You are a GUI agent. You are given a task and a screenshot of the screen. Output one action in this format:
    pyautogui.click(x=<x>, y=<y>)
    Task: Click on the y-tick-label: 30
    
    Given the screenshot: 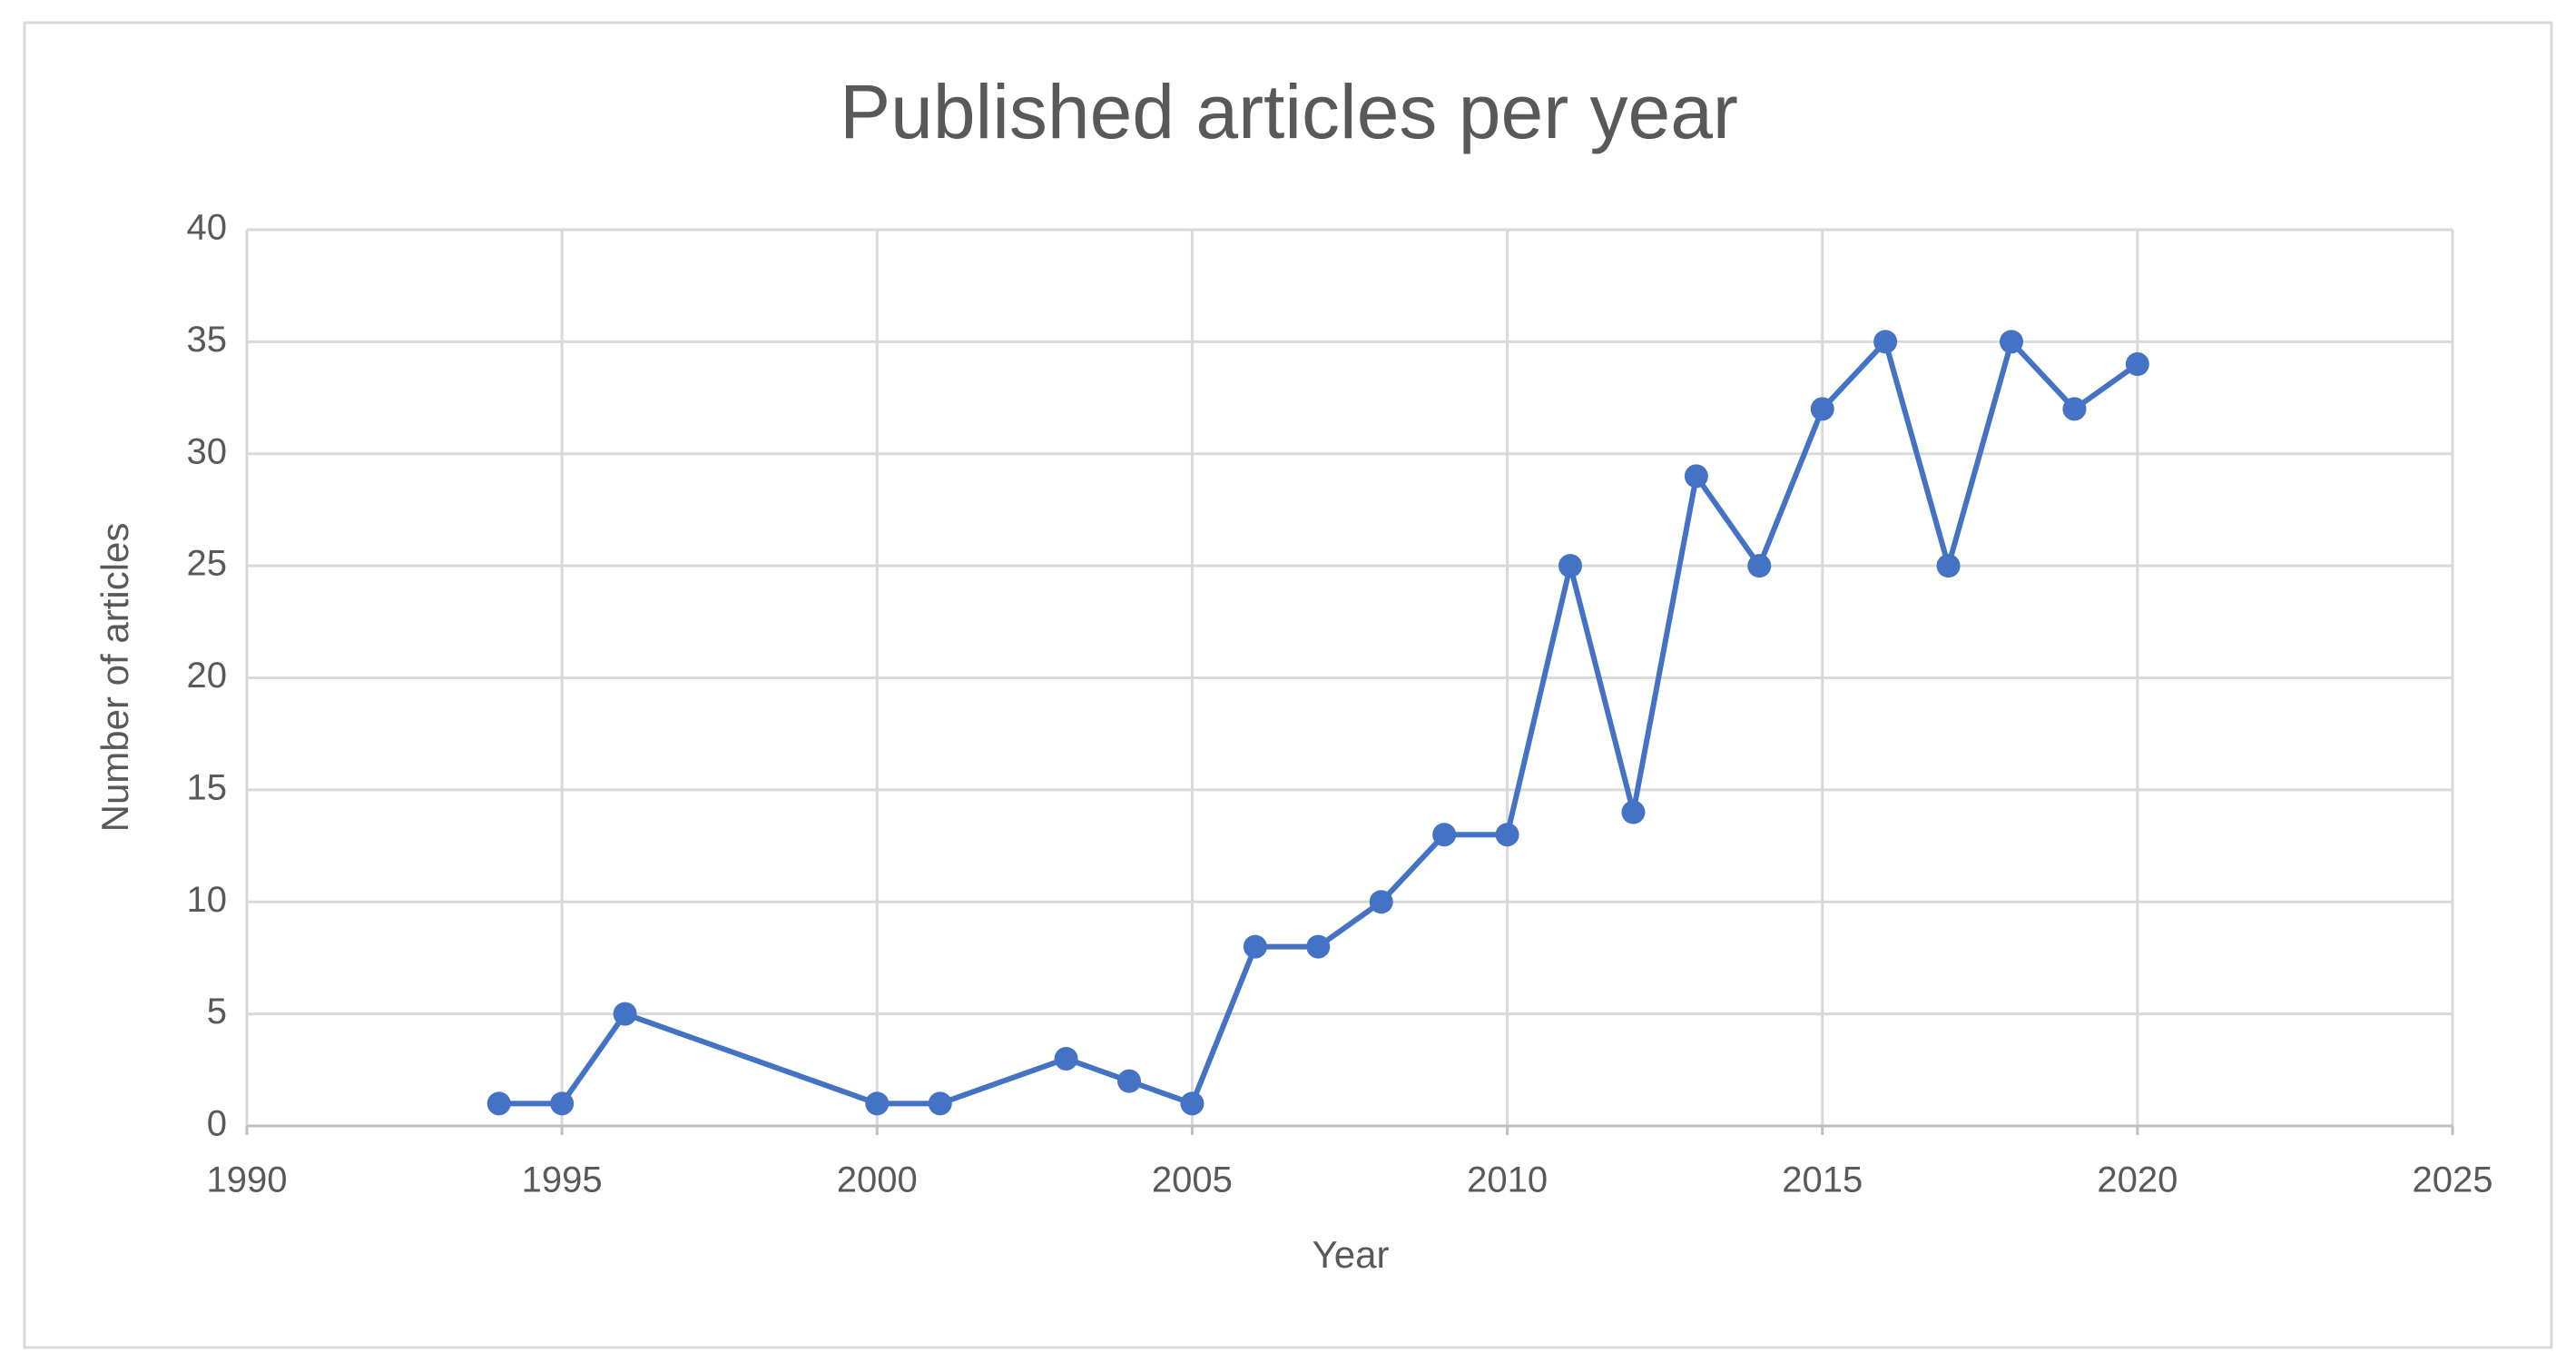 What is the action you would take?
    pyautogui.click(x=207, y=451)
    